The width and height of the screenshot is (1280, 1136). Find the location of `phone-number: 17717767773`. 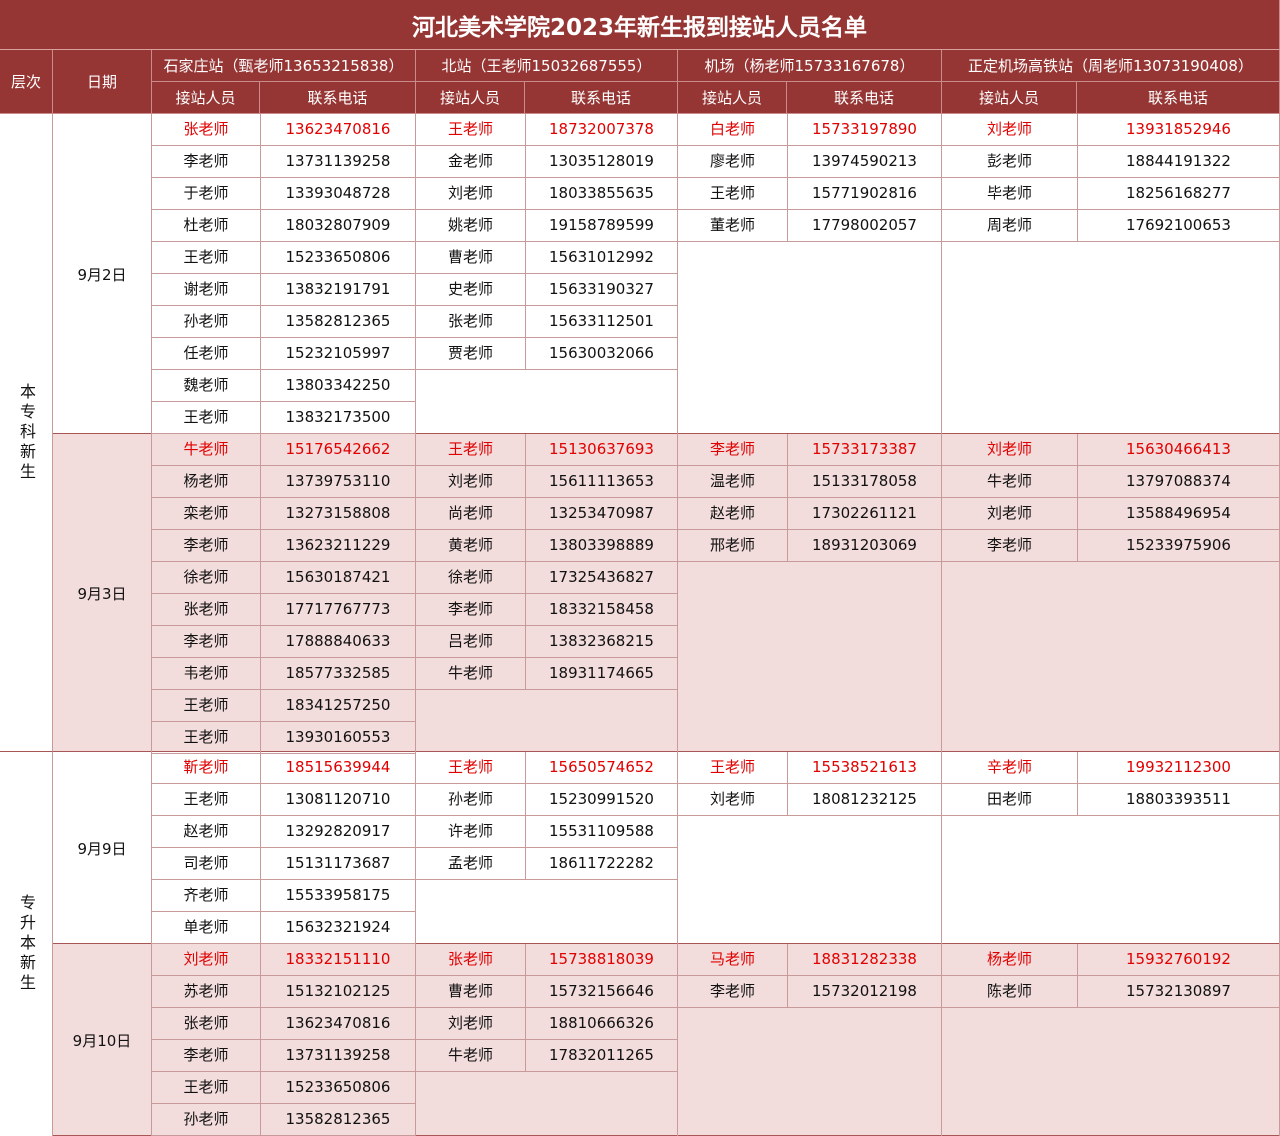

phone-number: 17717767773 is located at coordinates (338, 609).